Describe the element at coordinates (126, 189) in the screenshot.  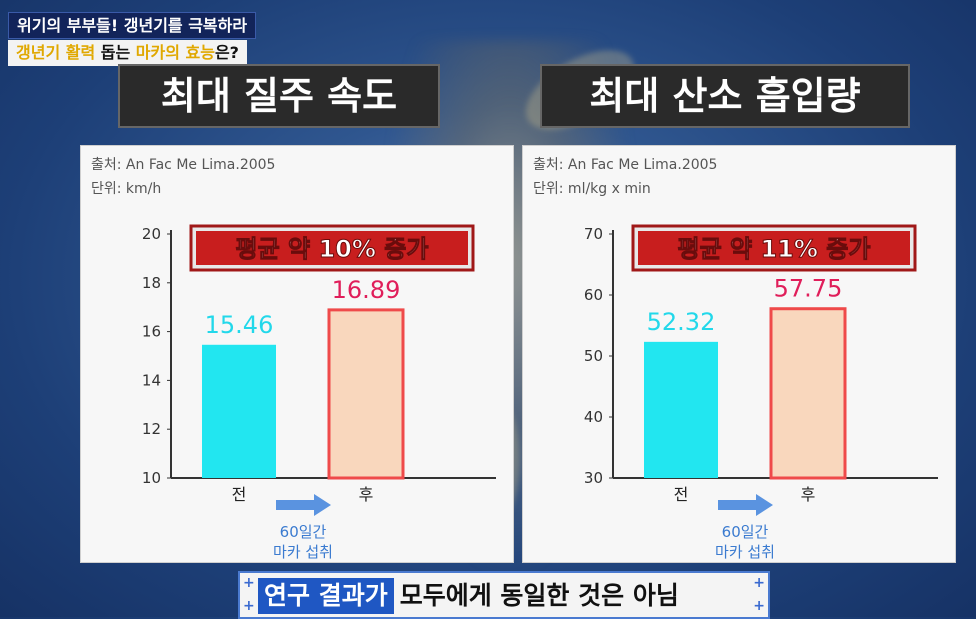
I see `chart-unit: 단위: km/h` at that location.